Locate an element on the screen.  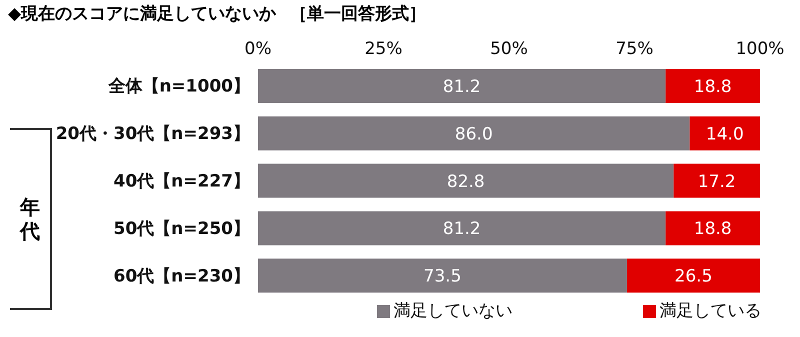
y-tick-label: 60代【n=230】 is located at coordinates (182, 276).